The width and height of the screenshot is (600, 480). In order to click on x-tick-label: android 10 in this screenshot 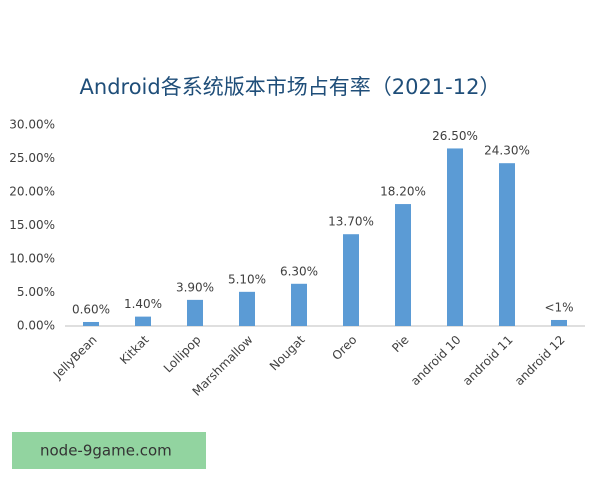, I will do `click(436, 361)`.